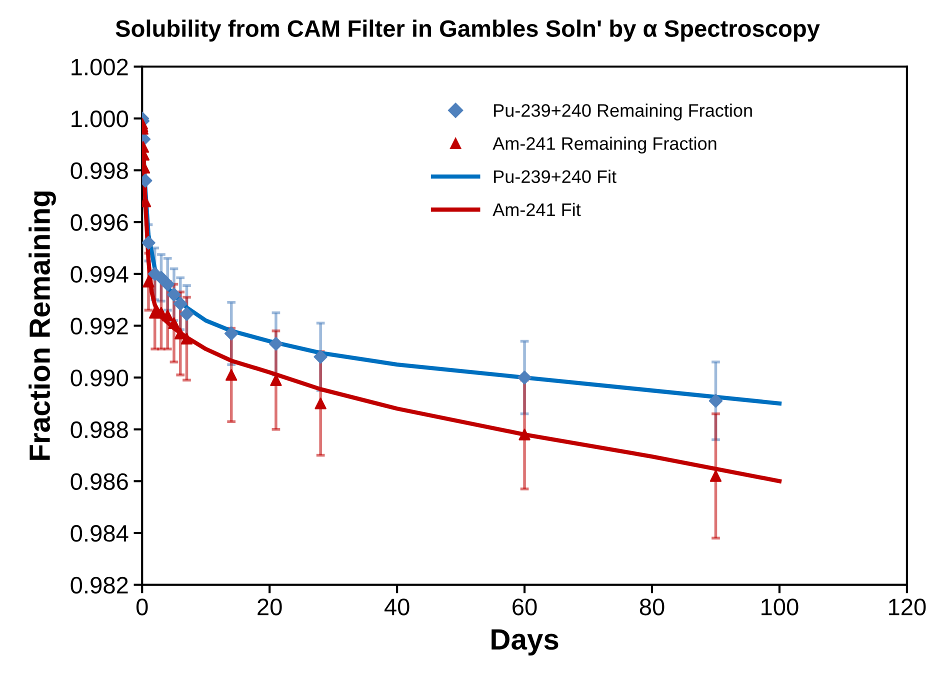 The image size is (935, 680). I want to click on y-tick-label: 0.994, so click(99, 274).